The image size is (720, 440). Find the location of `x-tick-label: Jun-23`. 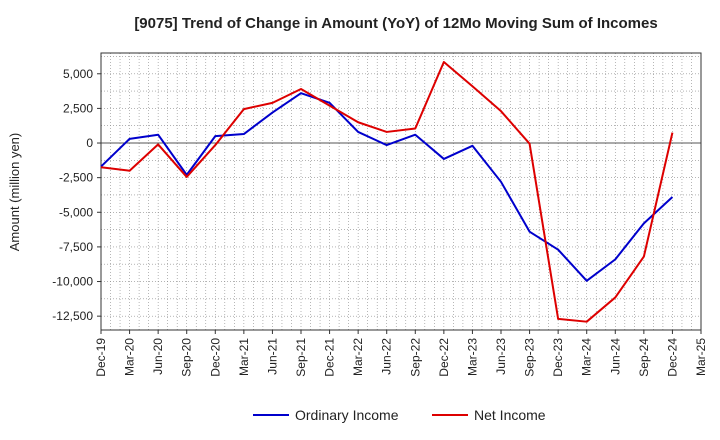

x-tick-label: Jun-23 is located at coordinates (501, 356).